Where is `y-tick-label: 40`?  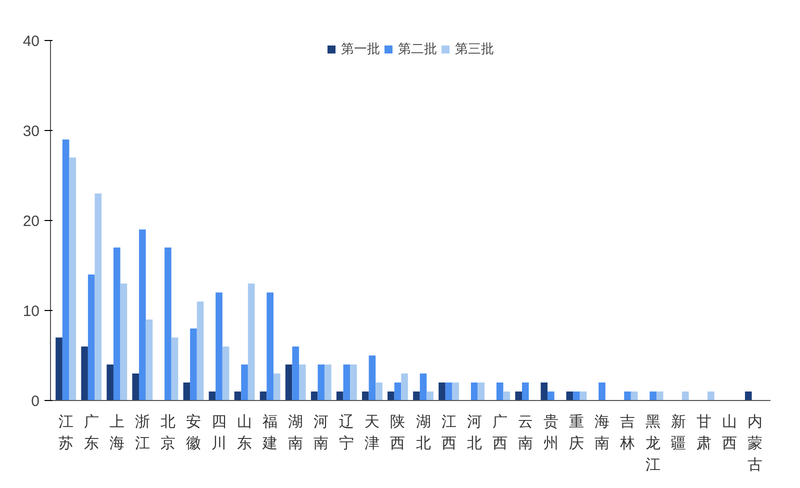 y-tick-label: 40 is located at coordinates (31, 41).